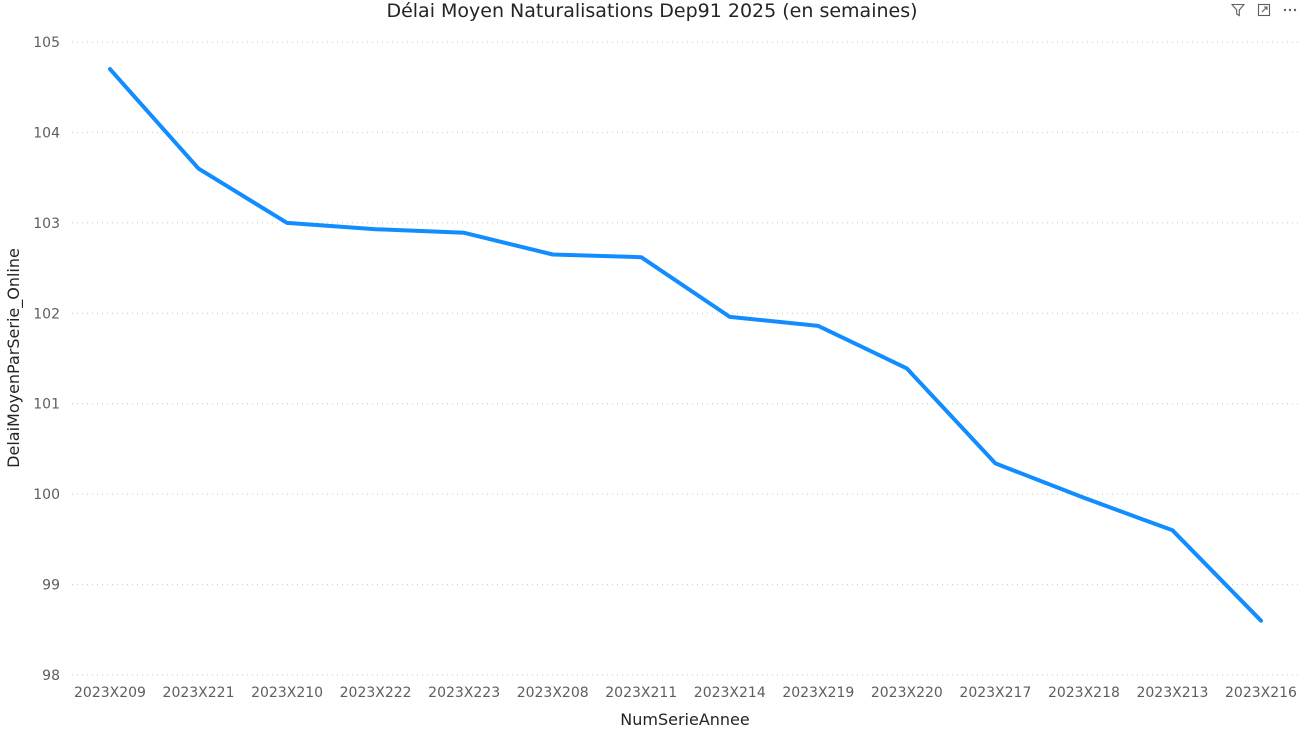  What do you see at coordinates (1261, 693) in the screenshot?
I see `x-tick-label: 2023X216` at bounding box center [1261, 693].